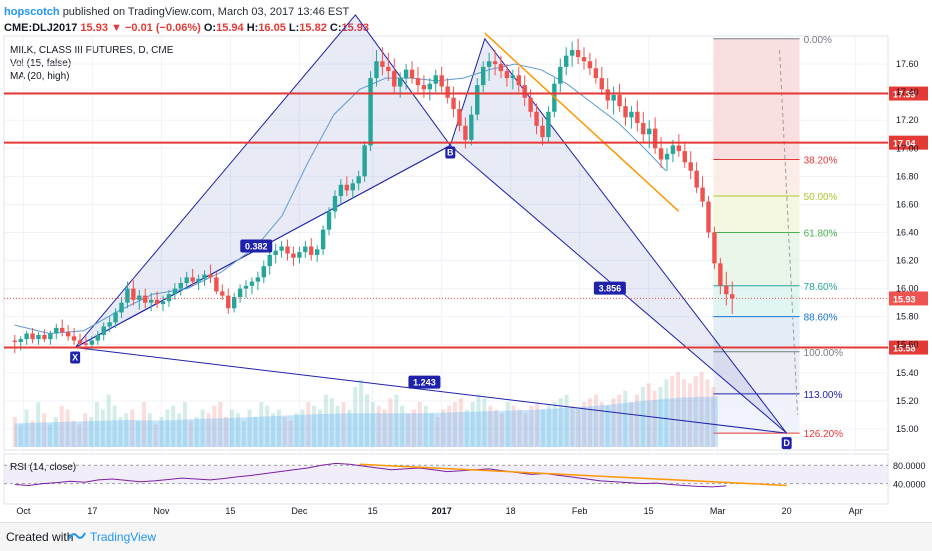 The height and width of the screenshot is (551, 932). What do you see at coordinates (821, 318) in the screenshot?
I see `fib-level-label: 88.60%` at bounding box center [821, 318].